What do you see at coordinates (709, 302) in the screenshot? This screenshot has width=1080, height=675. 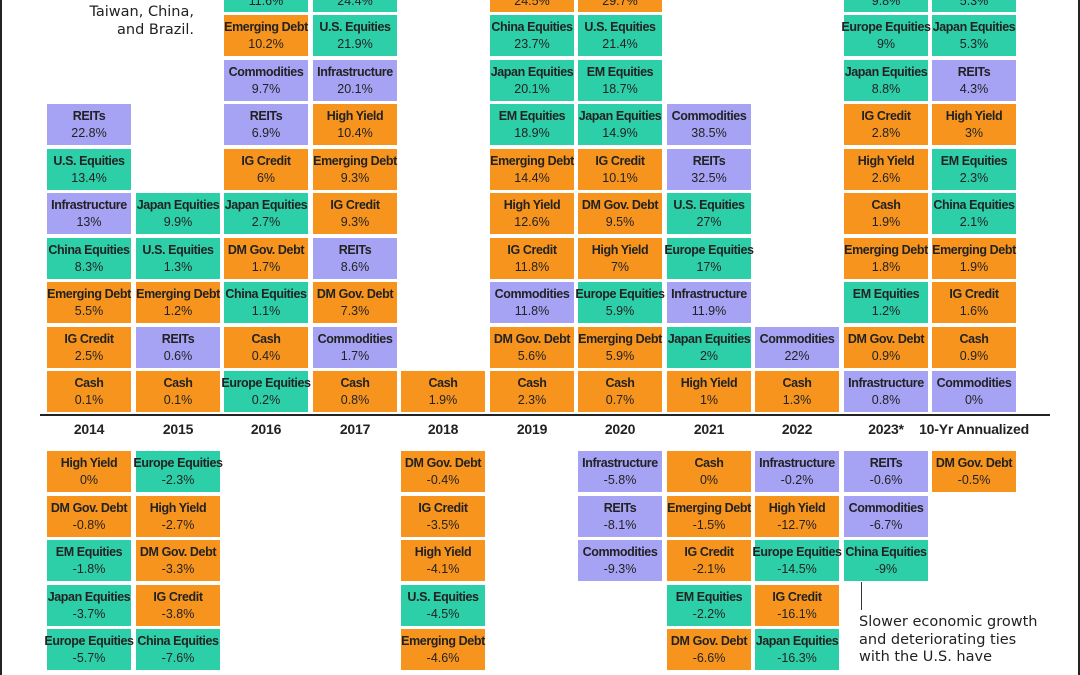 I see `return-cell: Infrastructure 11.9%` at bounding box center [709, 302].